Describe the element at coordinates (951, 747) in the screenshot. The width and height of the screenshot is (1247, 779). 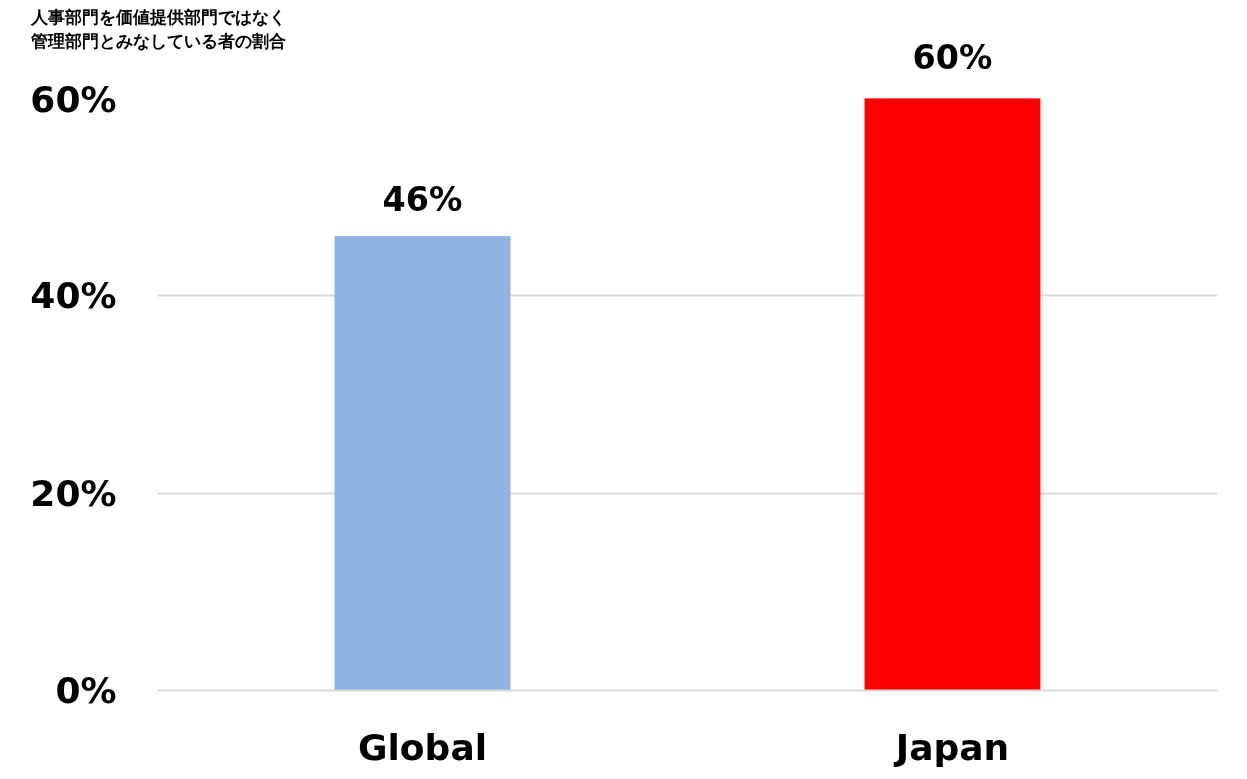
I see `x-tick-label: Japan` at that location.